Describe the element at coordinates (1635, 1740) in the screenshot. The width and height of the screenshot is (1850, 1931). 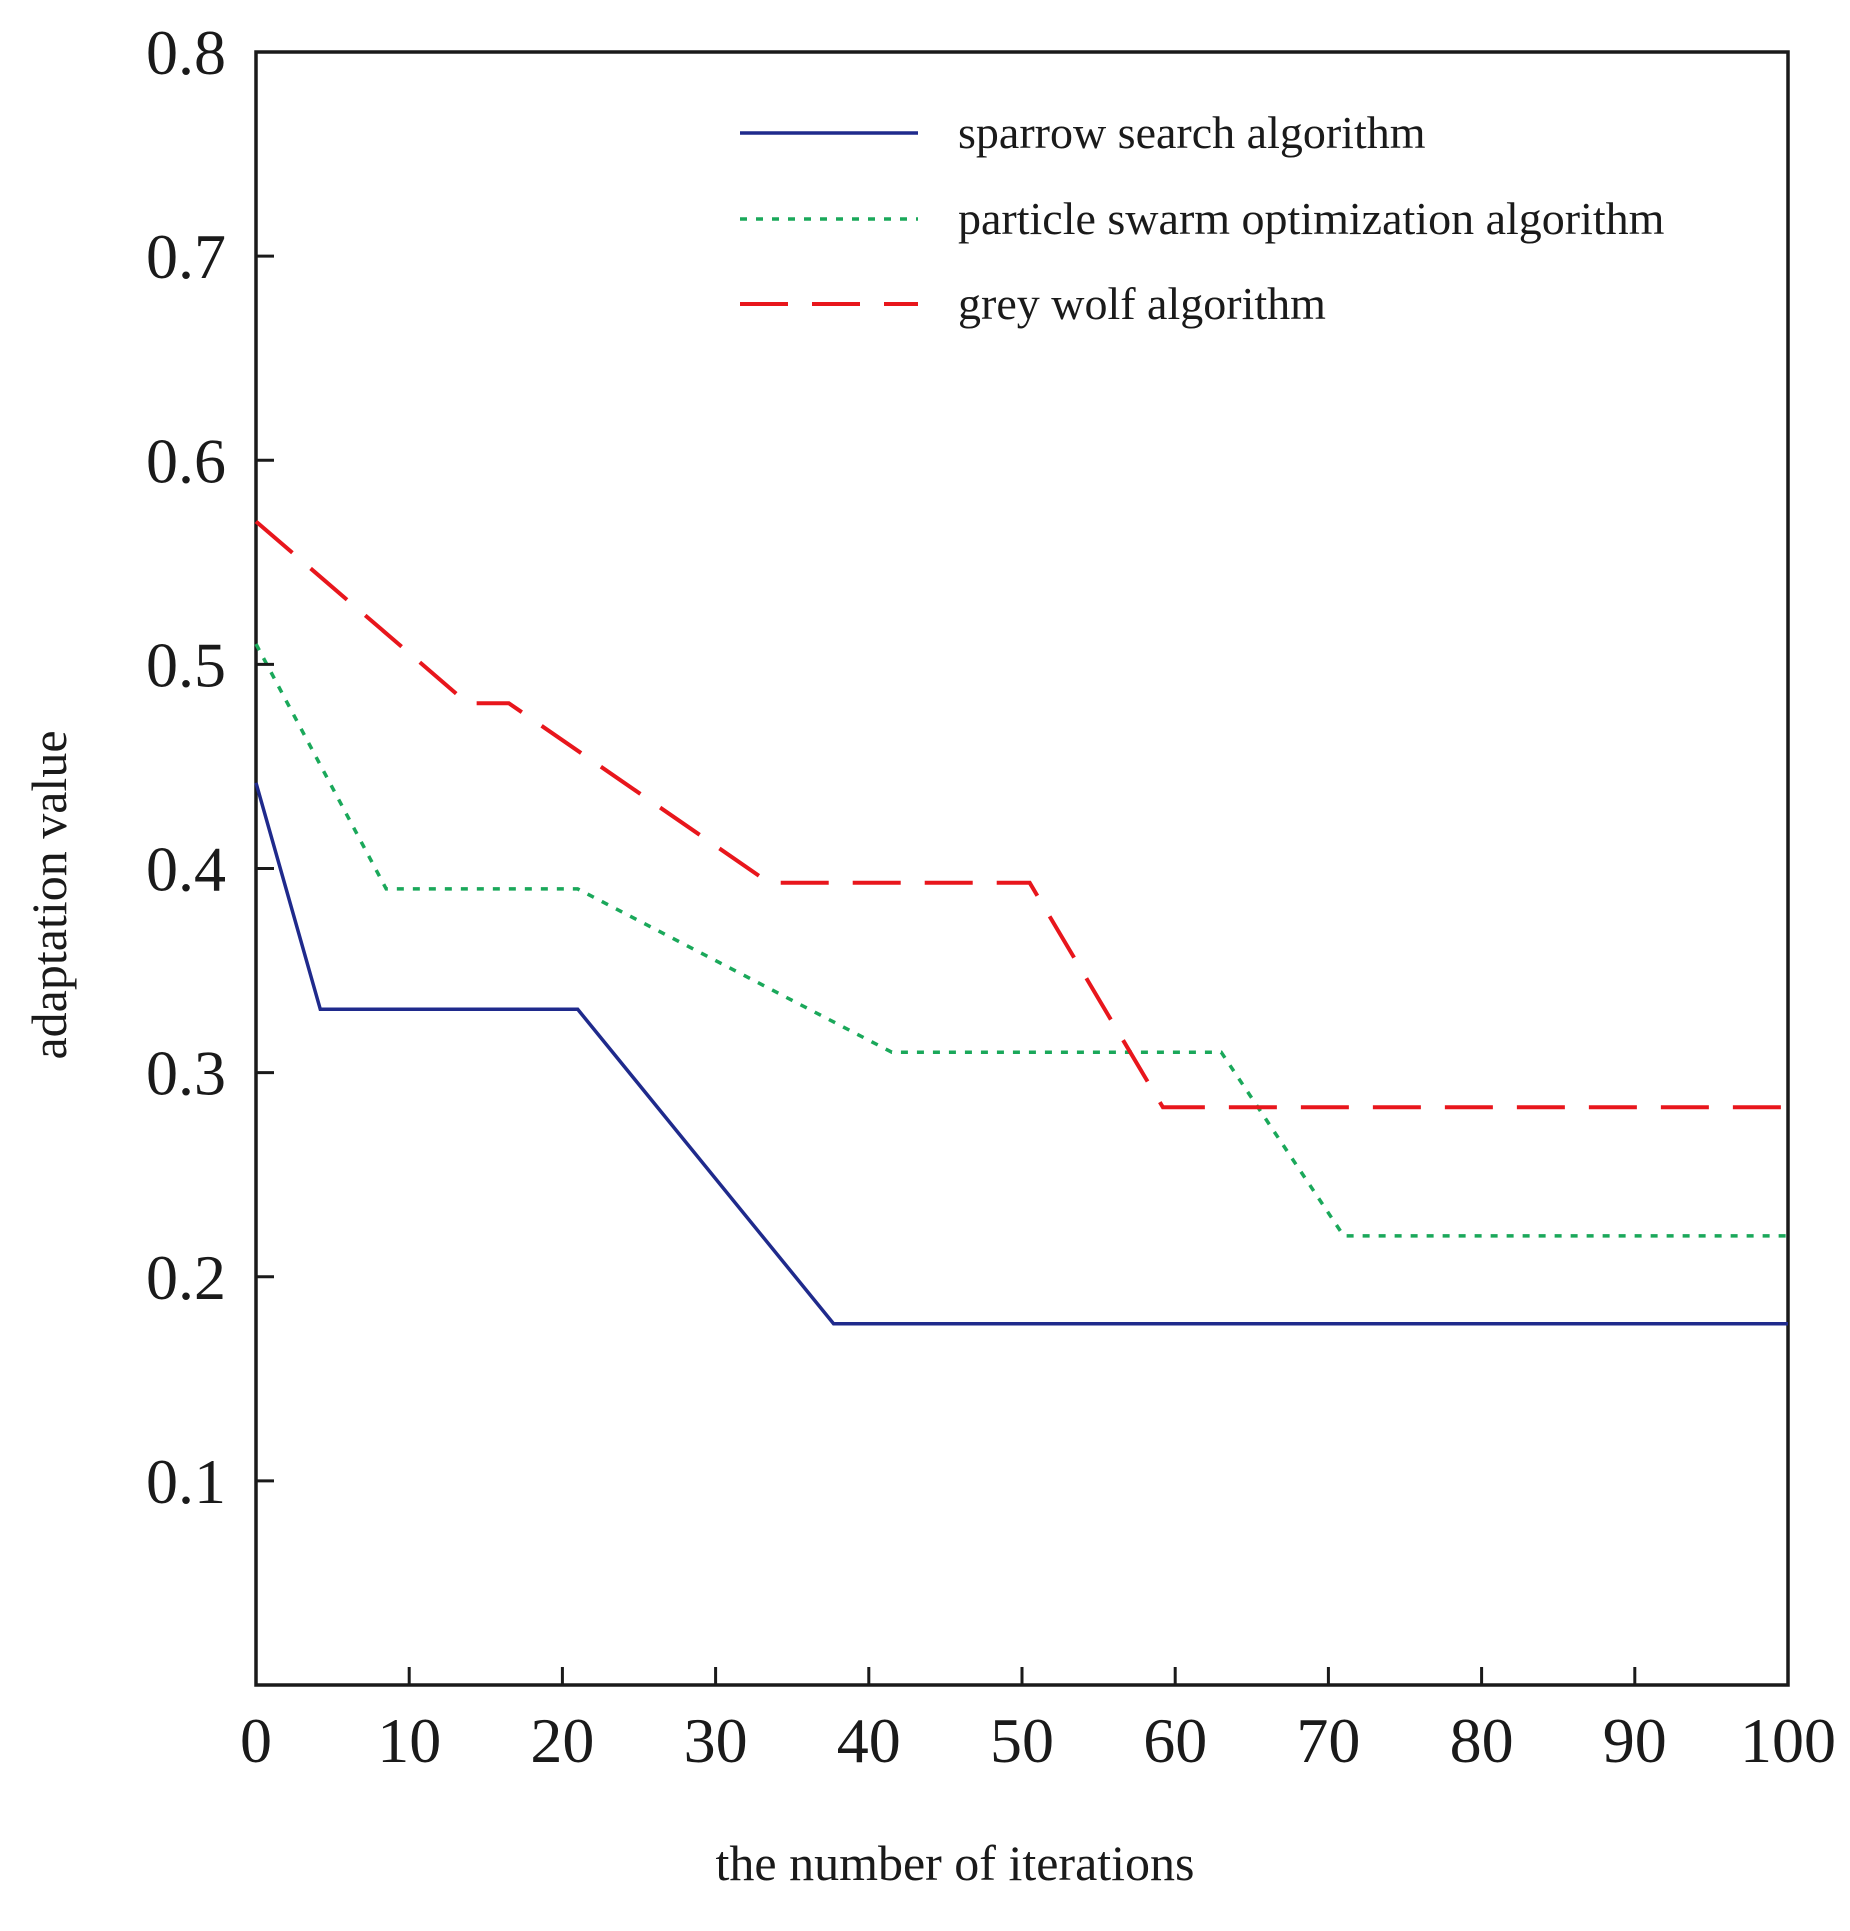
I see `x-tick-label: 90` at that location.